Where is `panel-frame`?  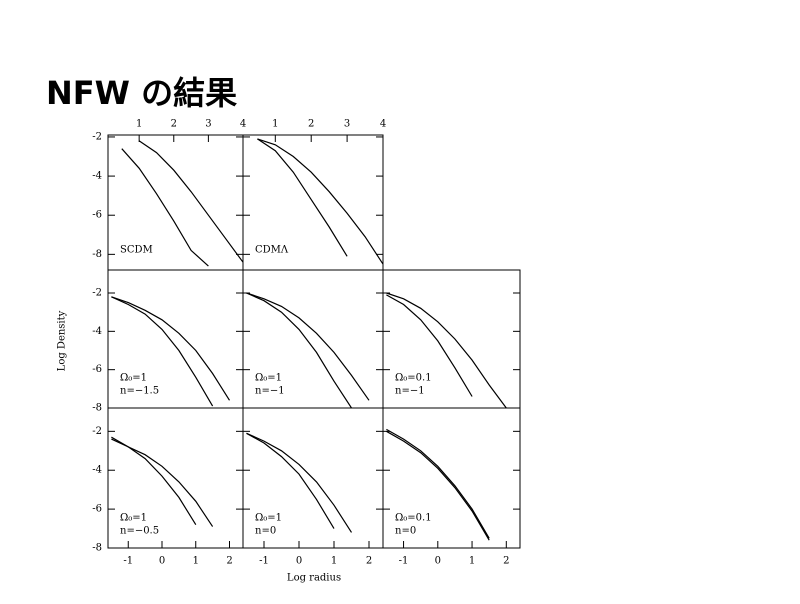 panel-frame is located at coordinates (451, 478).